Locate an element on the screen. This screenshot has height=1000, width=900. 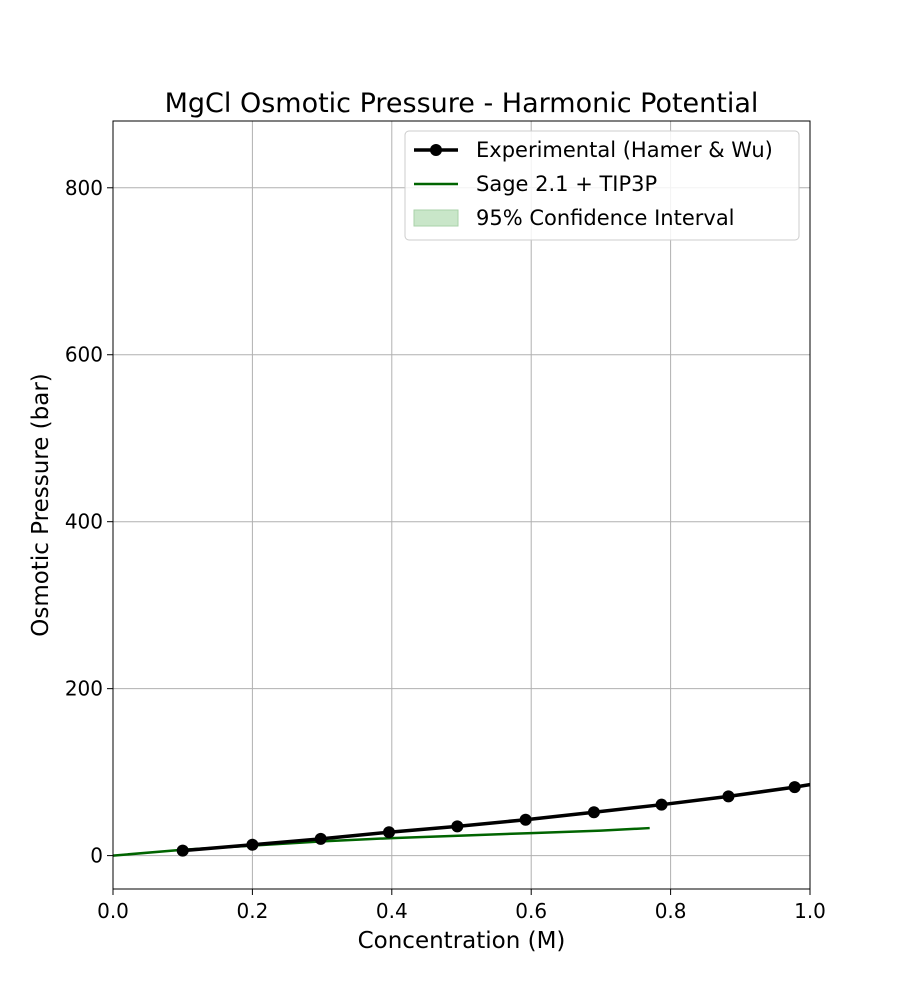
y-tick-label: 800 is located at coordinates (84, 188).